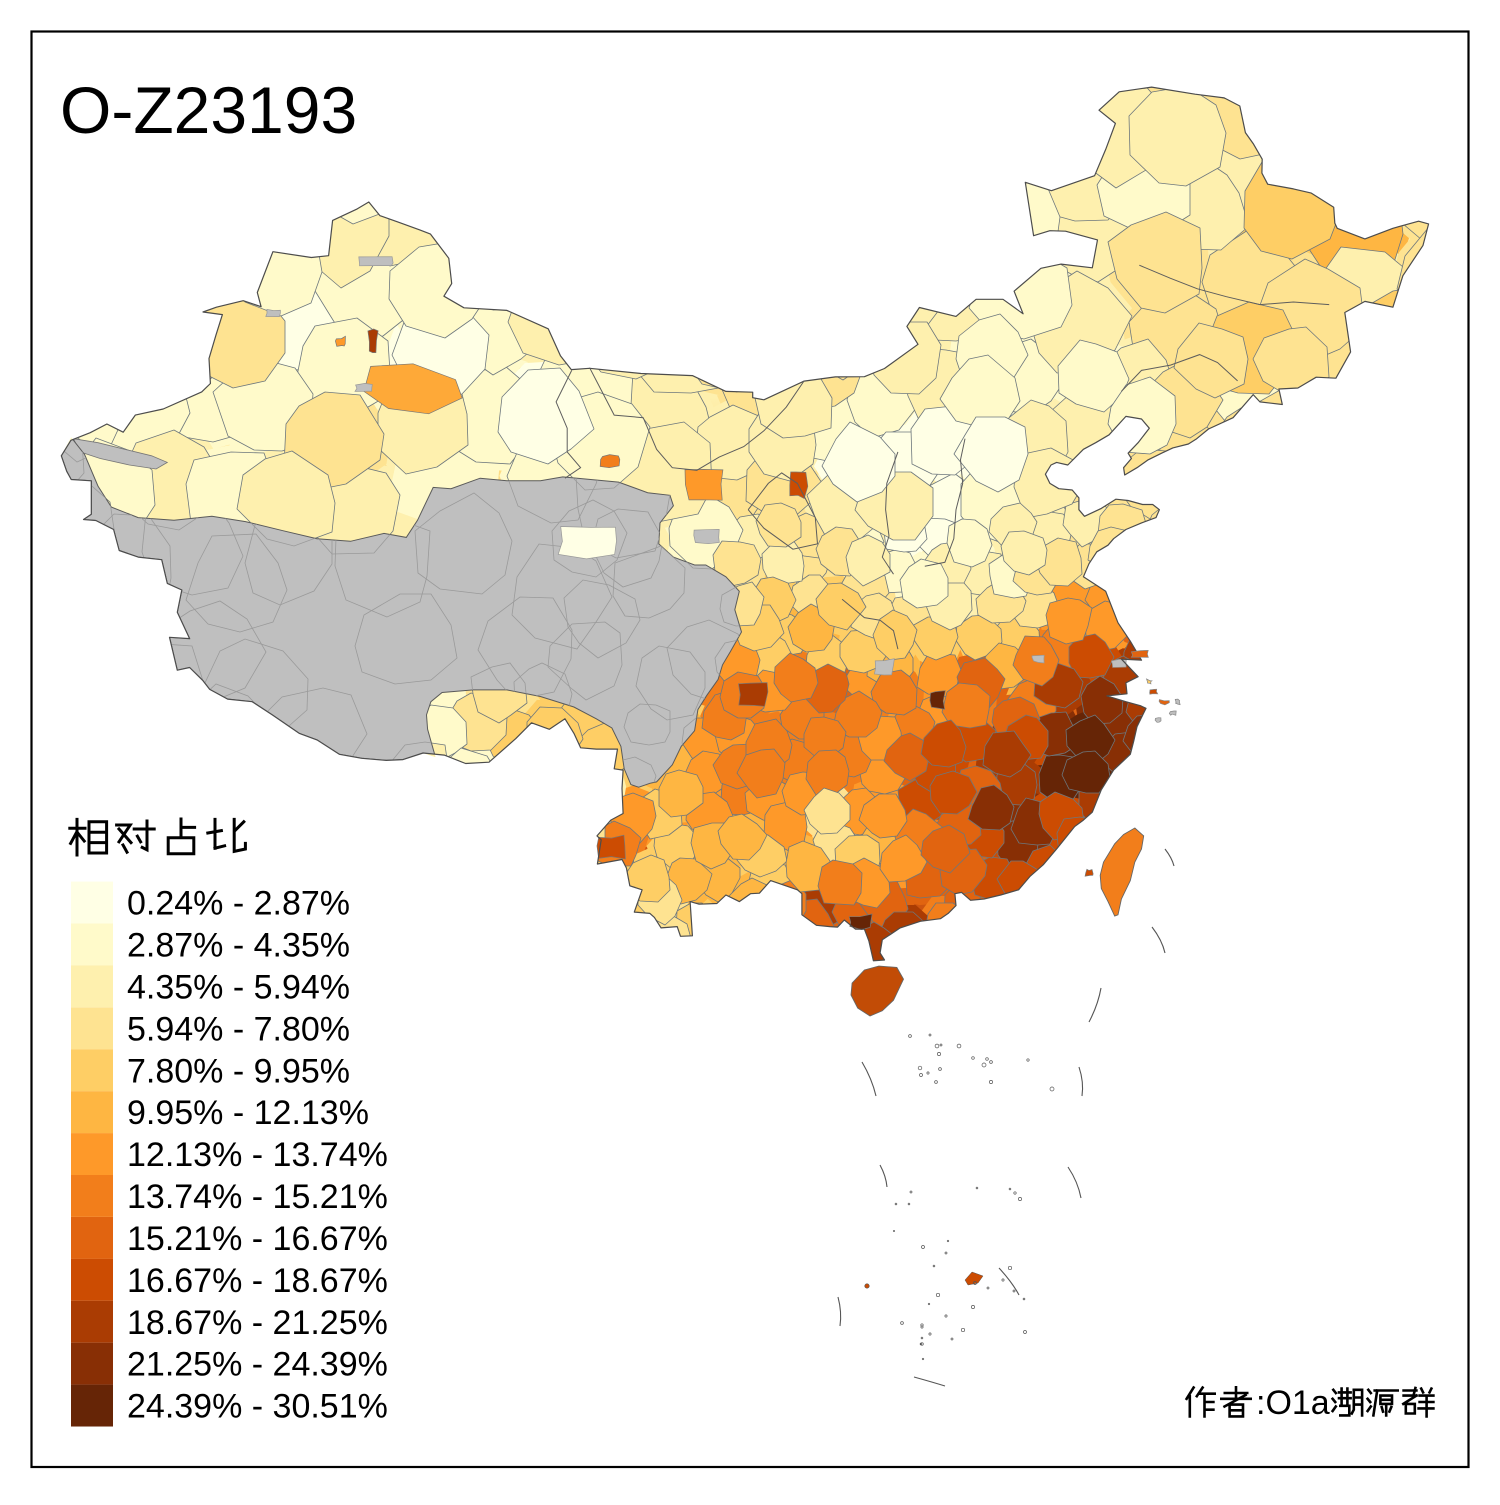 The image size is (1500, 1505). I want to click on svg-text: O-Z23193, so click(208, 110).